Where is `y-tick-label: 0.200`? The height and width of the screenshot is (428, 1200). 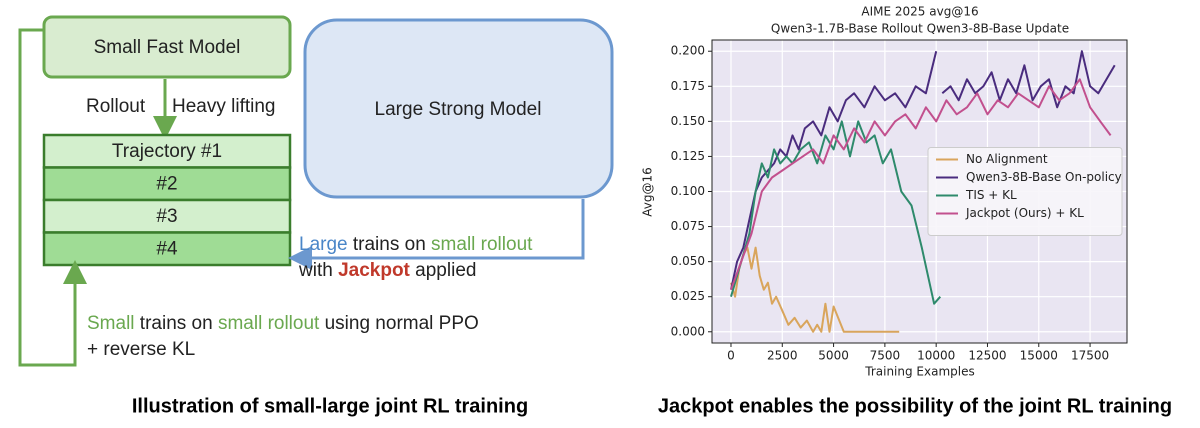 y-tick-label: 0.200 is located at coordinates (688, 51).